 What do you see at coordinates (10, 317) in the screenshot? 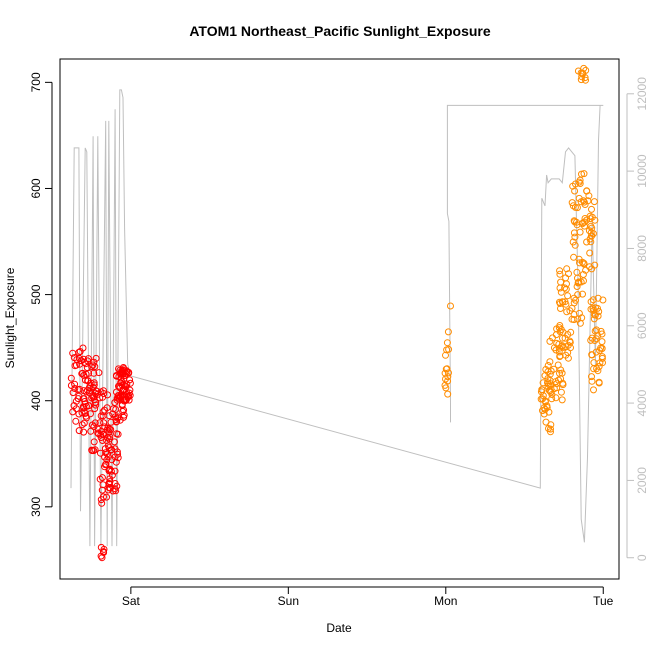
I see `y-axis-label: Sunlight_Exposure` at bounding box center [10, 317].